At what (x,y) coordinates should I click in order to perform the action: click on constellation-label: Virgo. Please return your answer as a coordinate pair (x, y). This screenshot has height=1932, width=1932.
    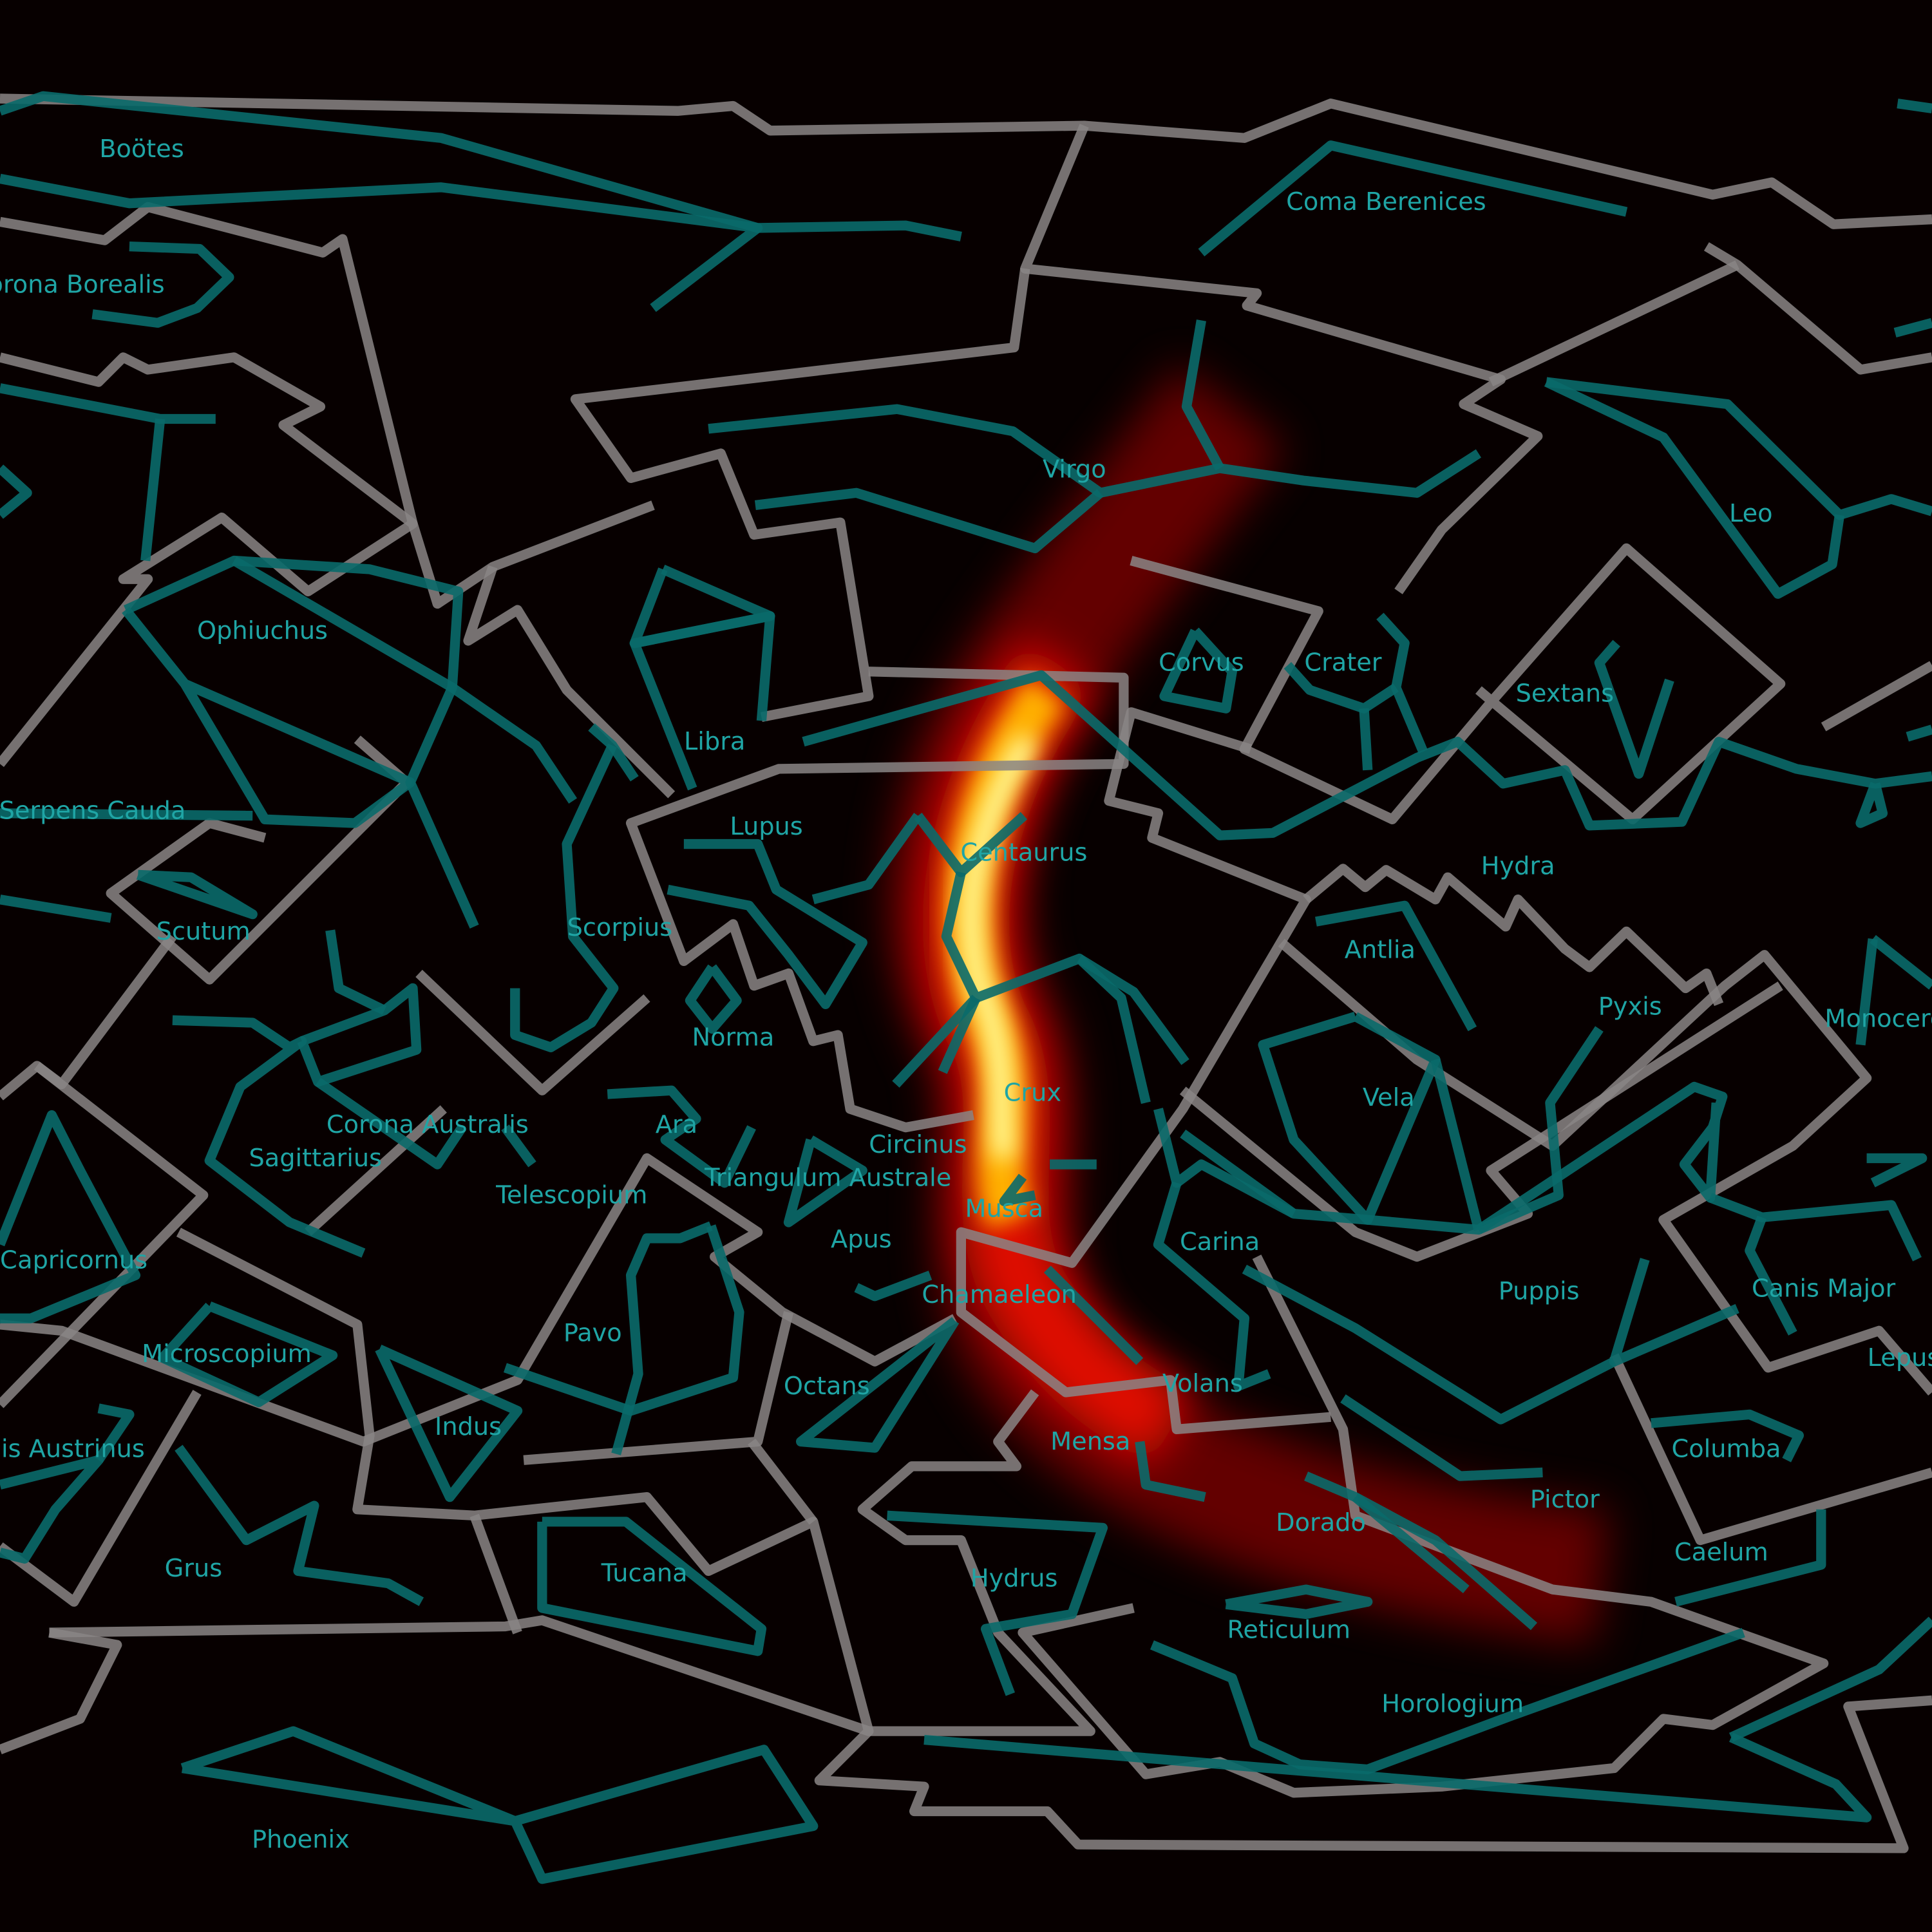
    Looking at the image, I should click on (1074, 469).